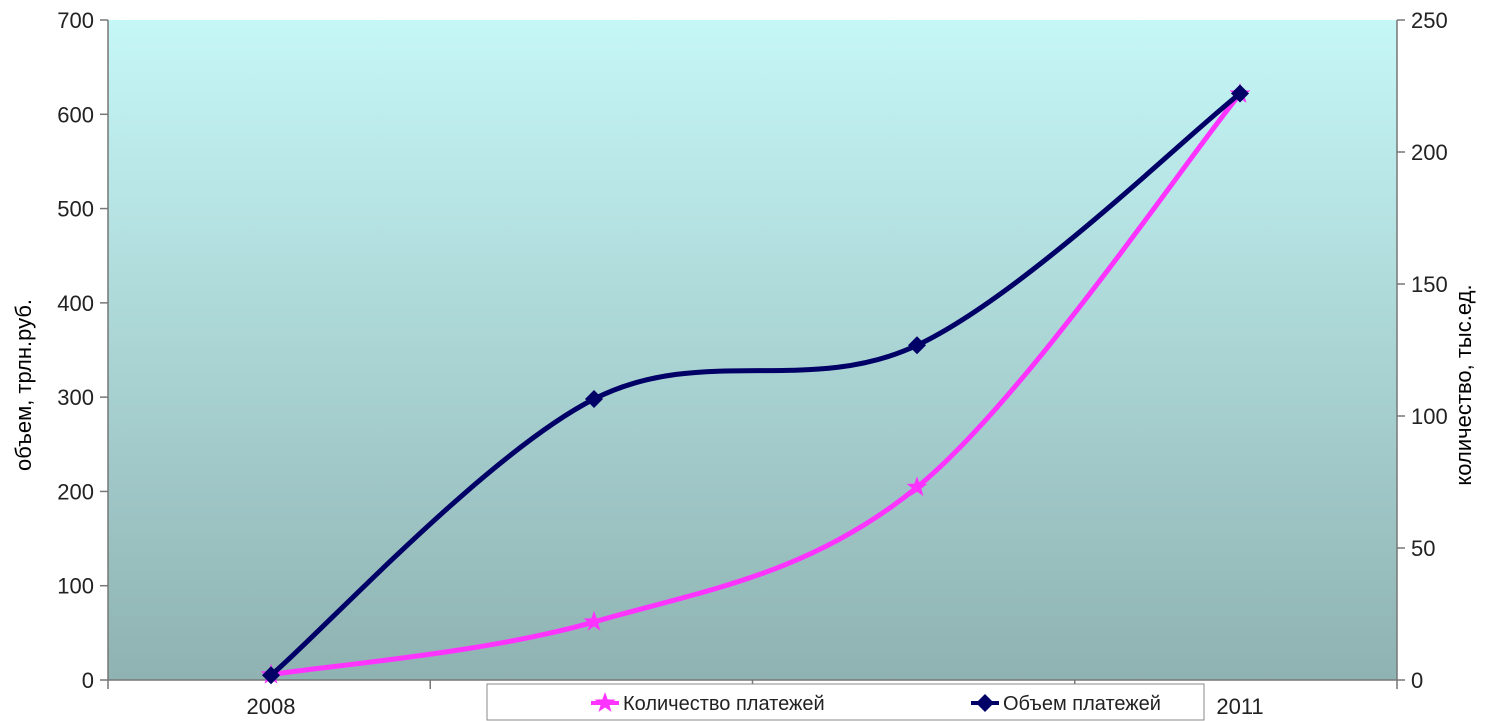 Image resolution: width=1489 pixels, height=721 pixels. I want to click on left-tick-label: 500, so click(75, 209).